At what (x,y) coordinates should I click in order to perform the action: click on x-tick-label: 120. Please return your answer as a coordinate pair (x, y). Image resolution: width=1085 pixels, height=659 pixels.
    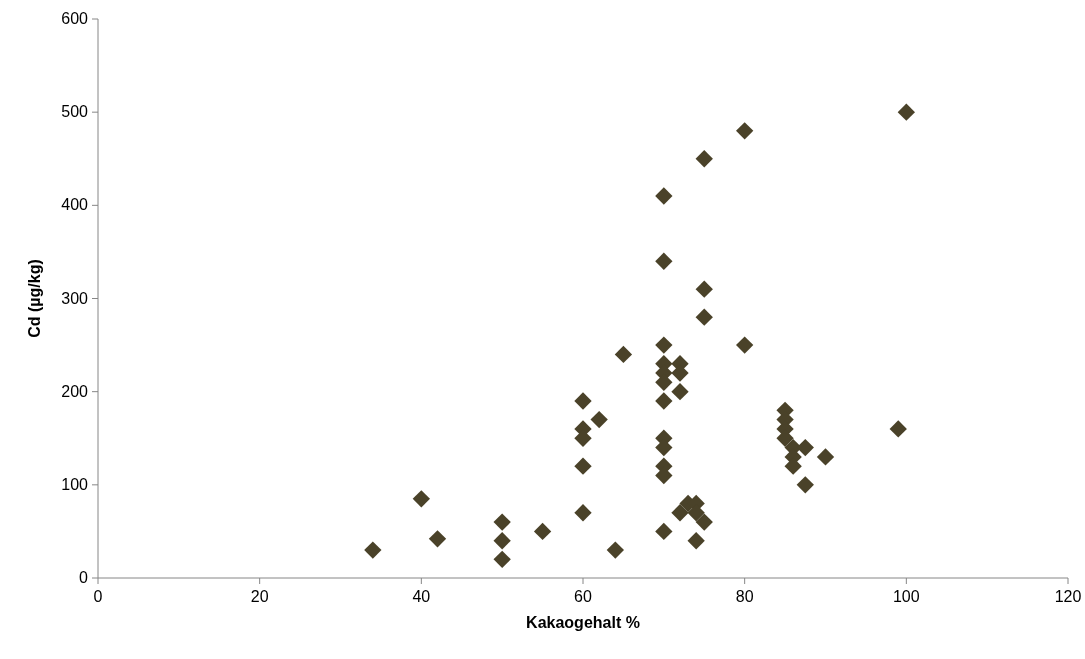
    Looking at the image, I should click on (1068, 596).